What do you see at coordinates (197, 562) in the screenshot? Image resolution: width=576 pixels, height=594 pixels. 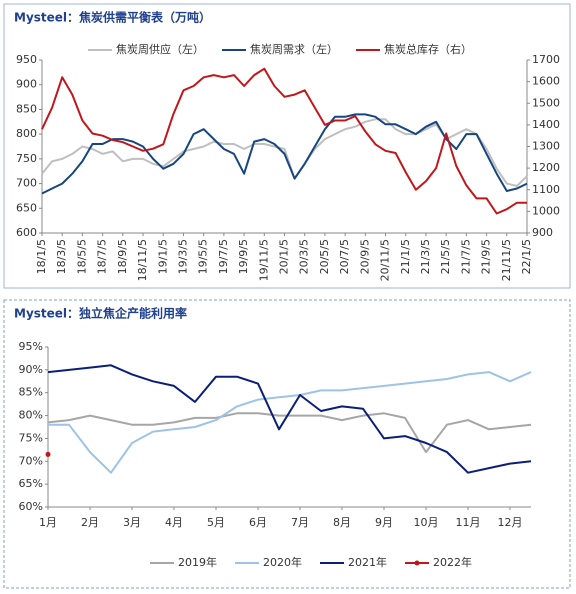 I see `legend-label: 2019年` at bounding box center [197, 562].